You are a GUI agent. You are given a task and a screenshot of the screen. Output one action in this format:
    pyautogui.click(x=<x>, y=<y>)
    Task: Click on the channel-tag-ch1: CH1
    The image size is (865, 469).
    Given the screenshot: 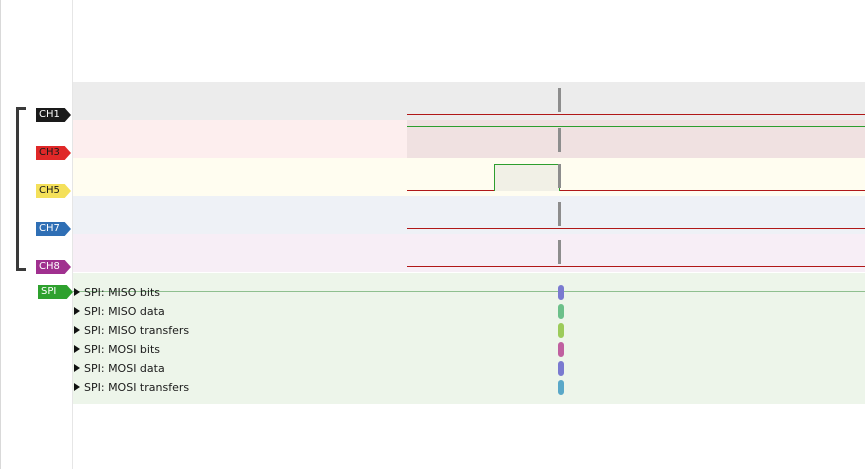 What is the action you would take?
    pyautogui.click(x=53, y=115)
    